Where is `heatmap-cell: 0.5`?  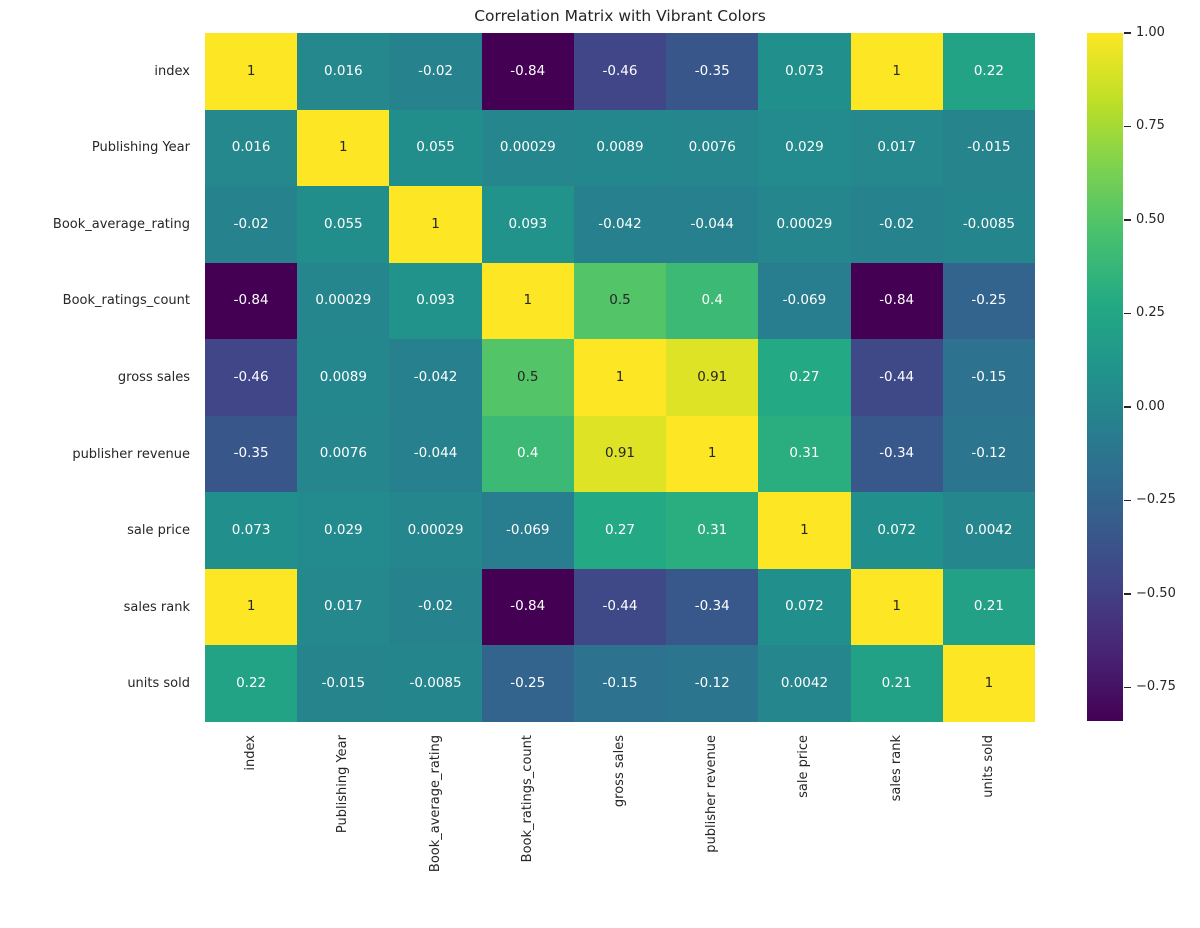 heatmap-cell: 0.5 is located at coordinates (527, 377).